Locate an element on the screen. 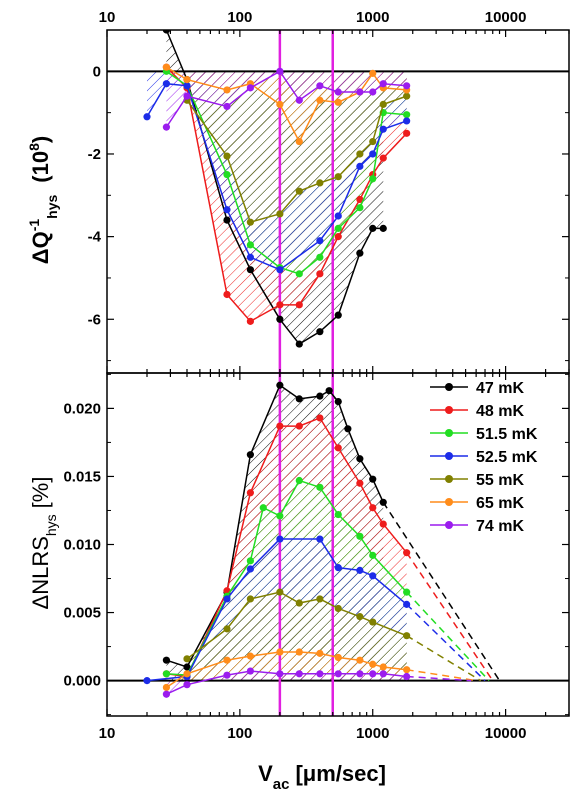 The height and width of the screenshot is (797, 581). bottom-y-title-sub: hys is located at coordinates (51, 525).